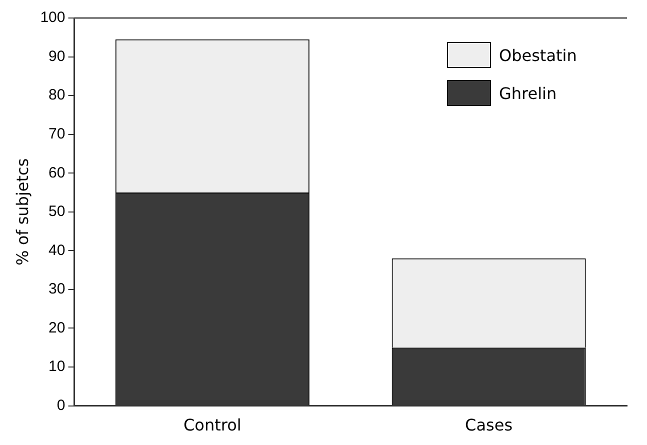 The width and height of the screenshot is (647, 445). I want to click on legend-label: Obestatin, so click(538, 55).